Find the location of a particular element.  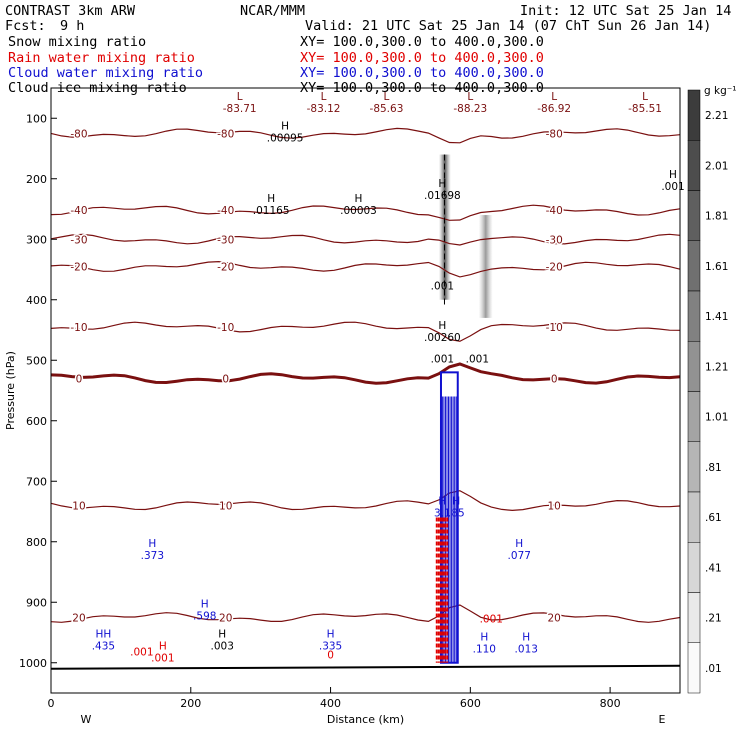

isotherm-label-mid: 10 is located at coordinates (225, 506).